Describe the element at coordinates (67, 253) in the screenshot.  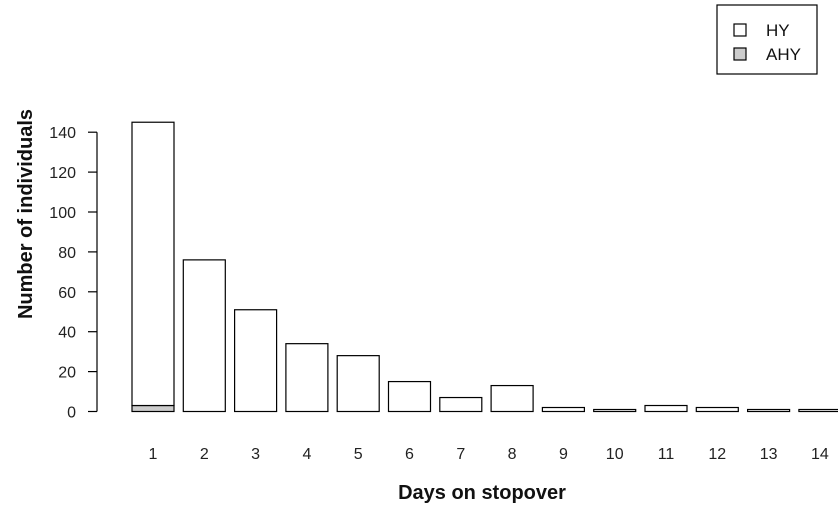
I see `y-tick-label: 80` at that location.